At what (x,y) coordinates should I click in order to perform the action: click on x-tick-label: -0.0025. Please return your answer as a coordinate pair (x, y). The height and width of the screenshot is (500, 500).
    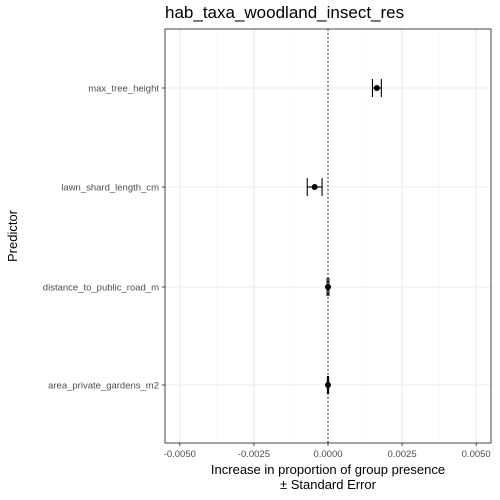
    Looking at the image, I should click on (254, 454).